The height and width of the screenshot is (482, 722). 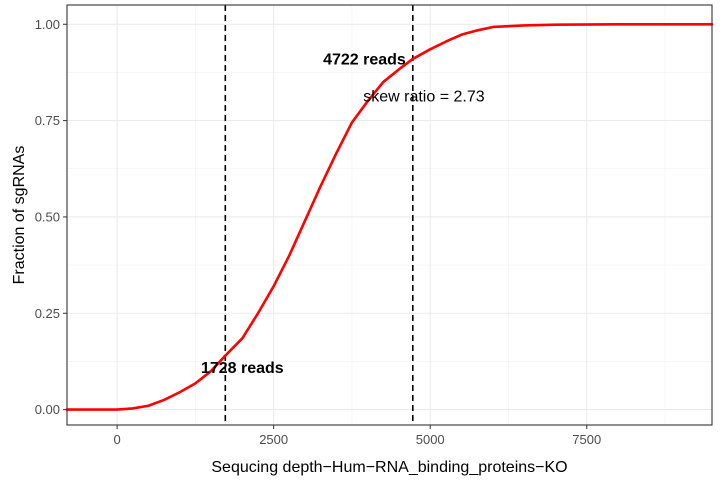 I want to click on y-tick-label: 0.00, so click(x=47, y=409).